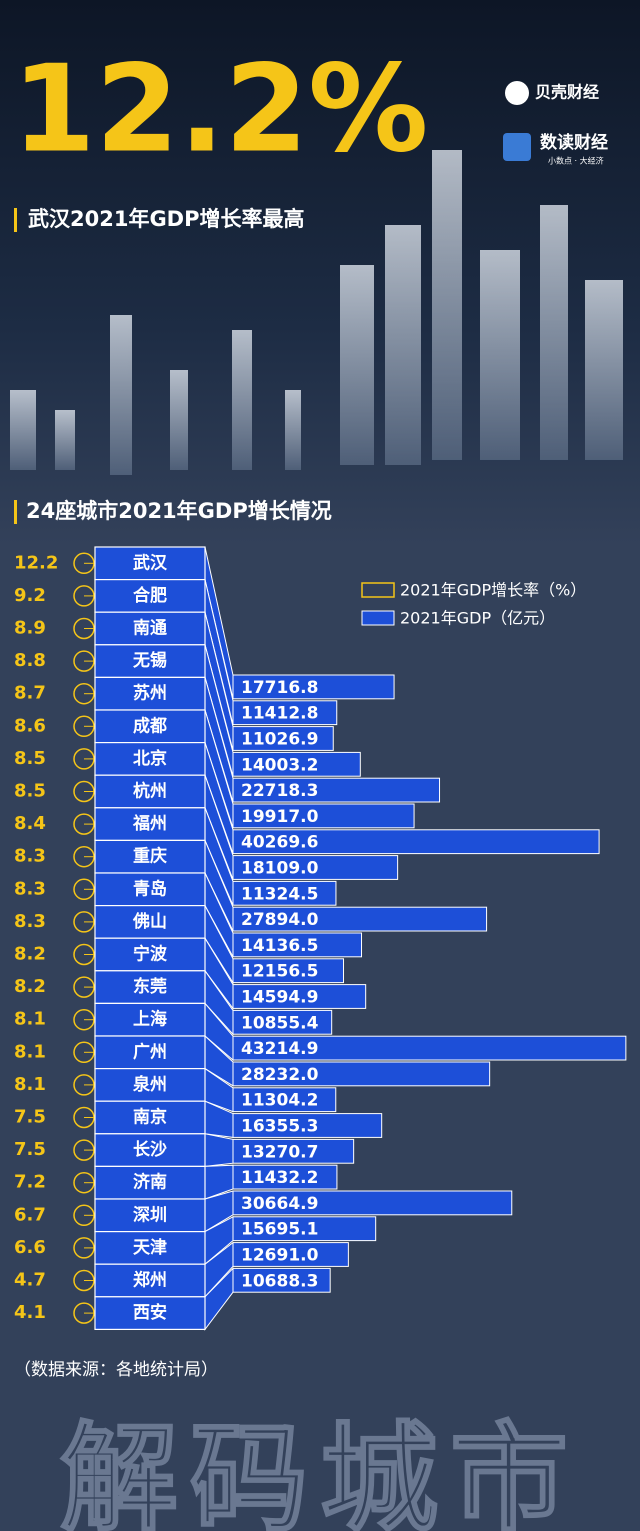  What do you see at coordinates (220, 110) in the screenshot?
I see `headline: 12.2%` at bounding box center [220, 110].